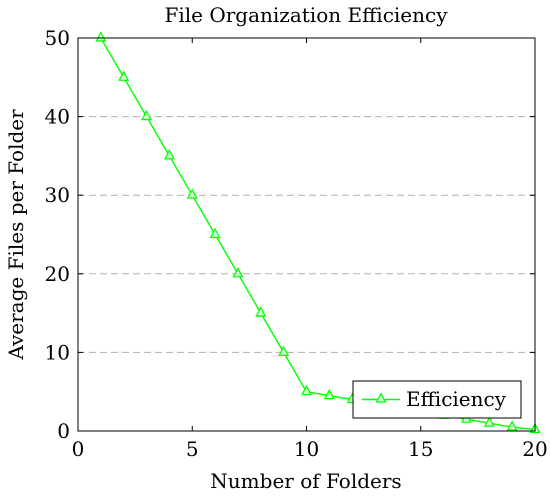  I want to click on y-tick-label-40: 40, so click(57, 117).